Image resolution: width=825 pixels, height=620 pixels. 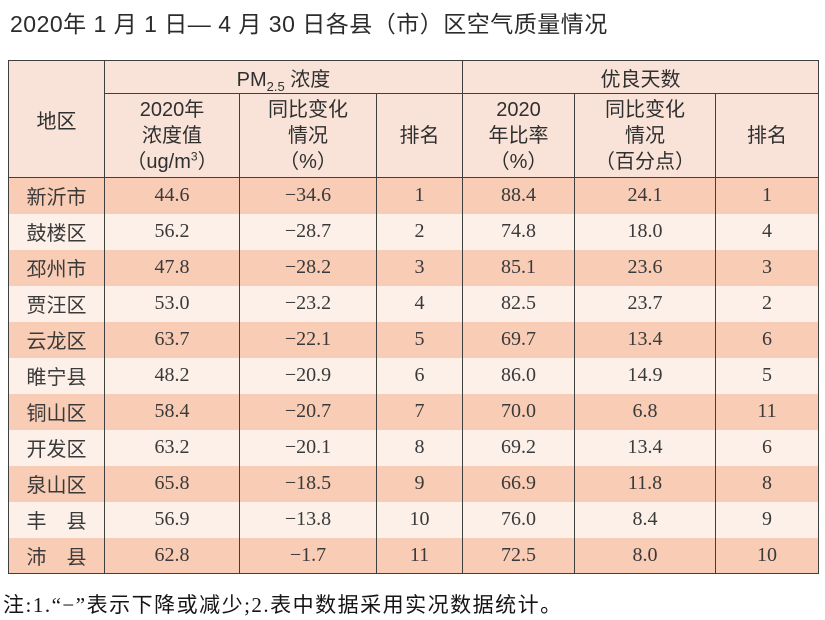 What do you see at coordinates (308, 519) in the screenshot?
I see `pm-change-cell: −13.8` at bounding box center [308, 519].